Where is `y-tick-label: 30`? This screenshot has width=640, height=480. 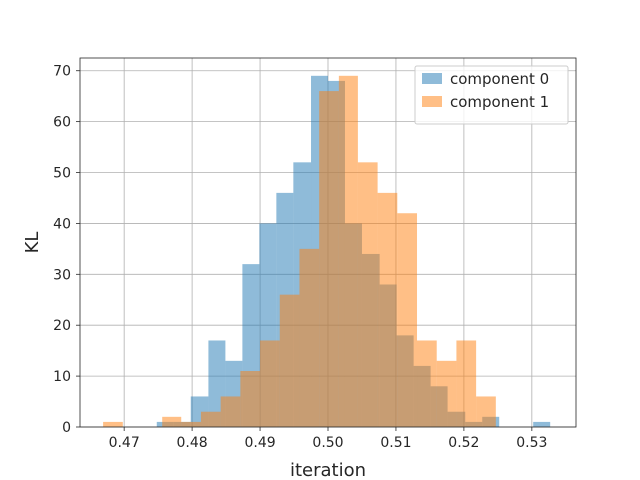
y-tick-label: 30 is located at coordinates (62, 275).